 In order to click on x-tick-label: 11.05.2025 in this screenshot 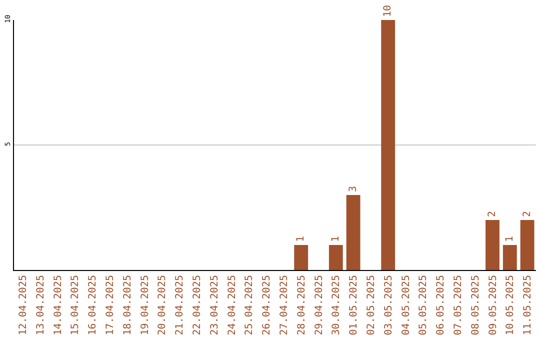, I will do `click(528, 305)`.